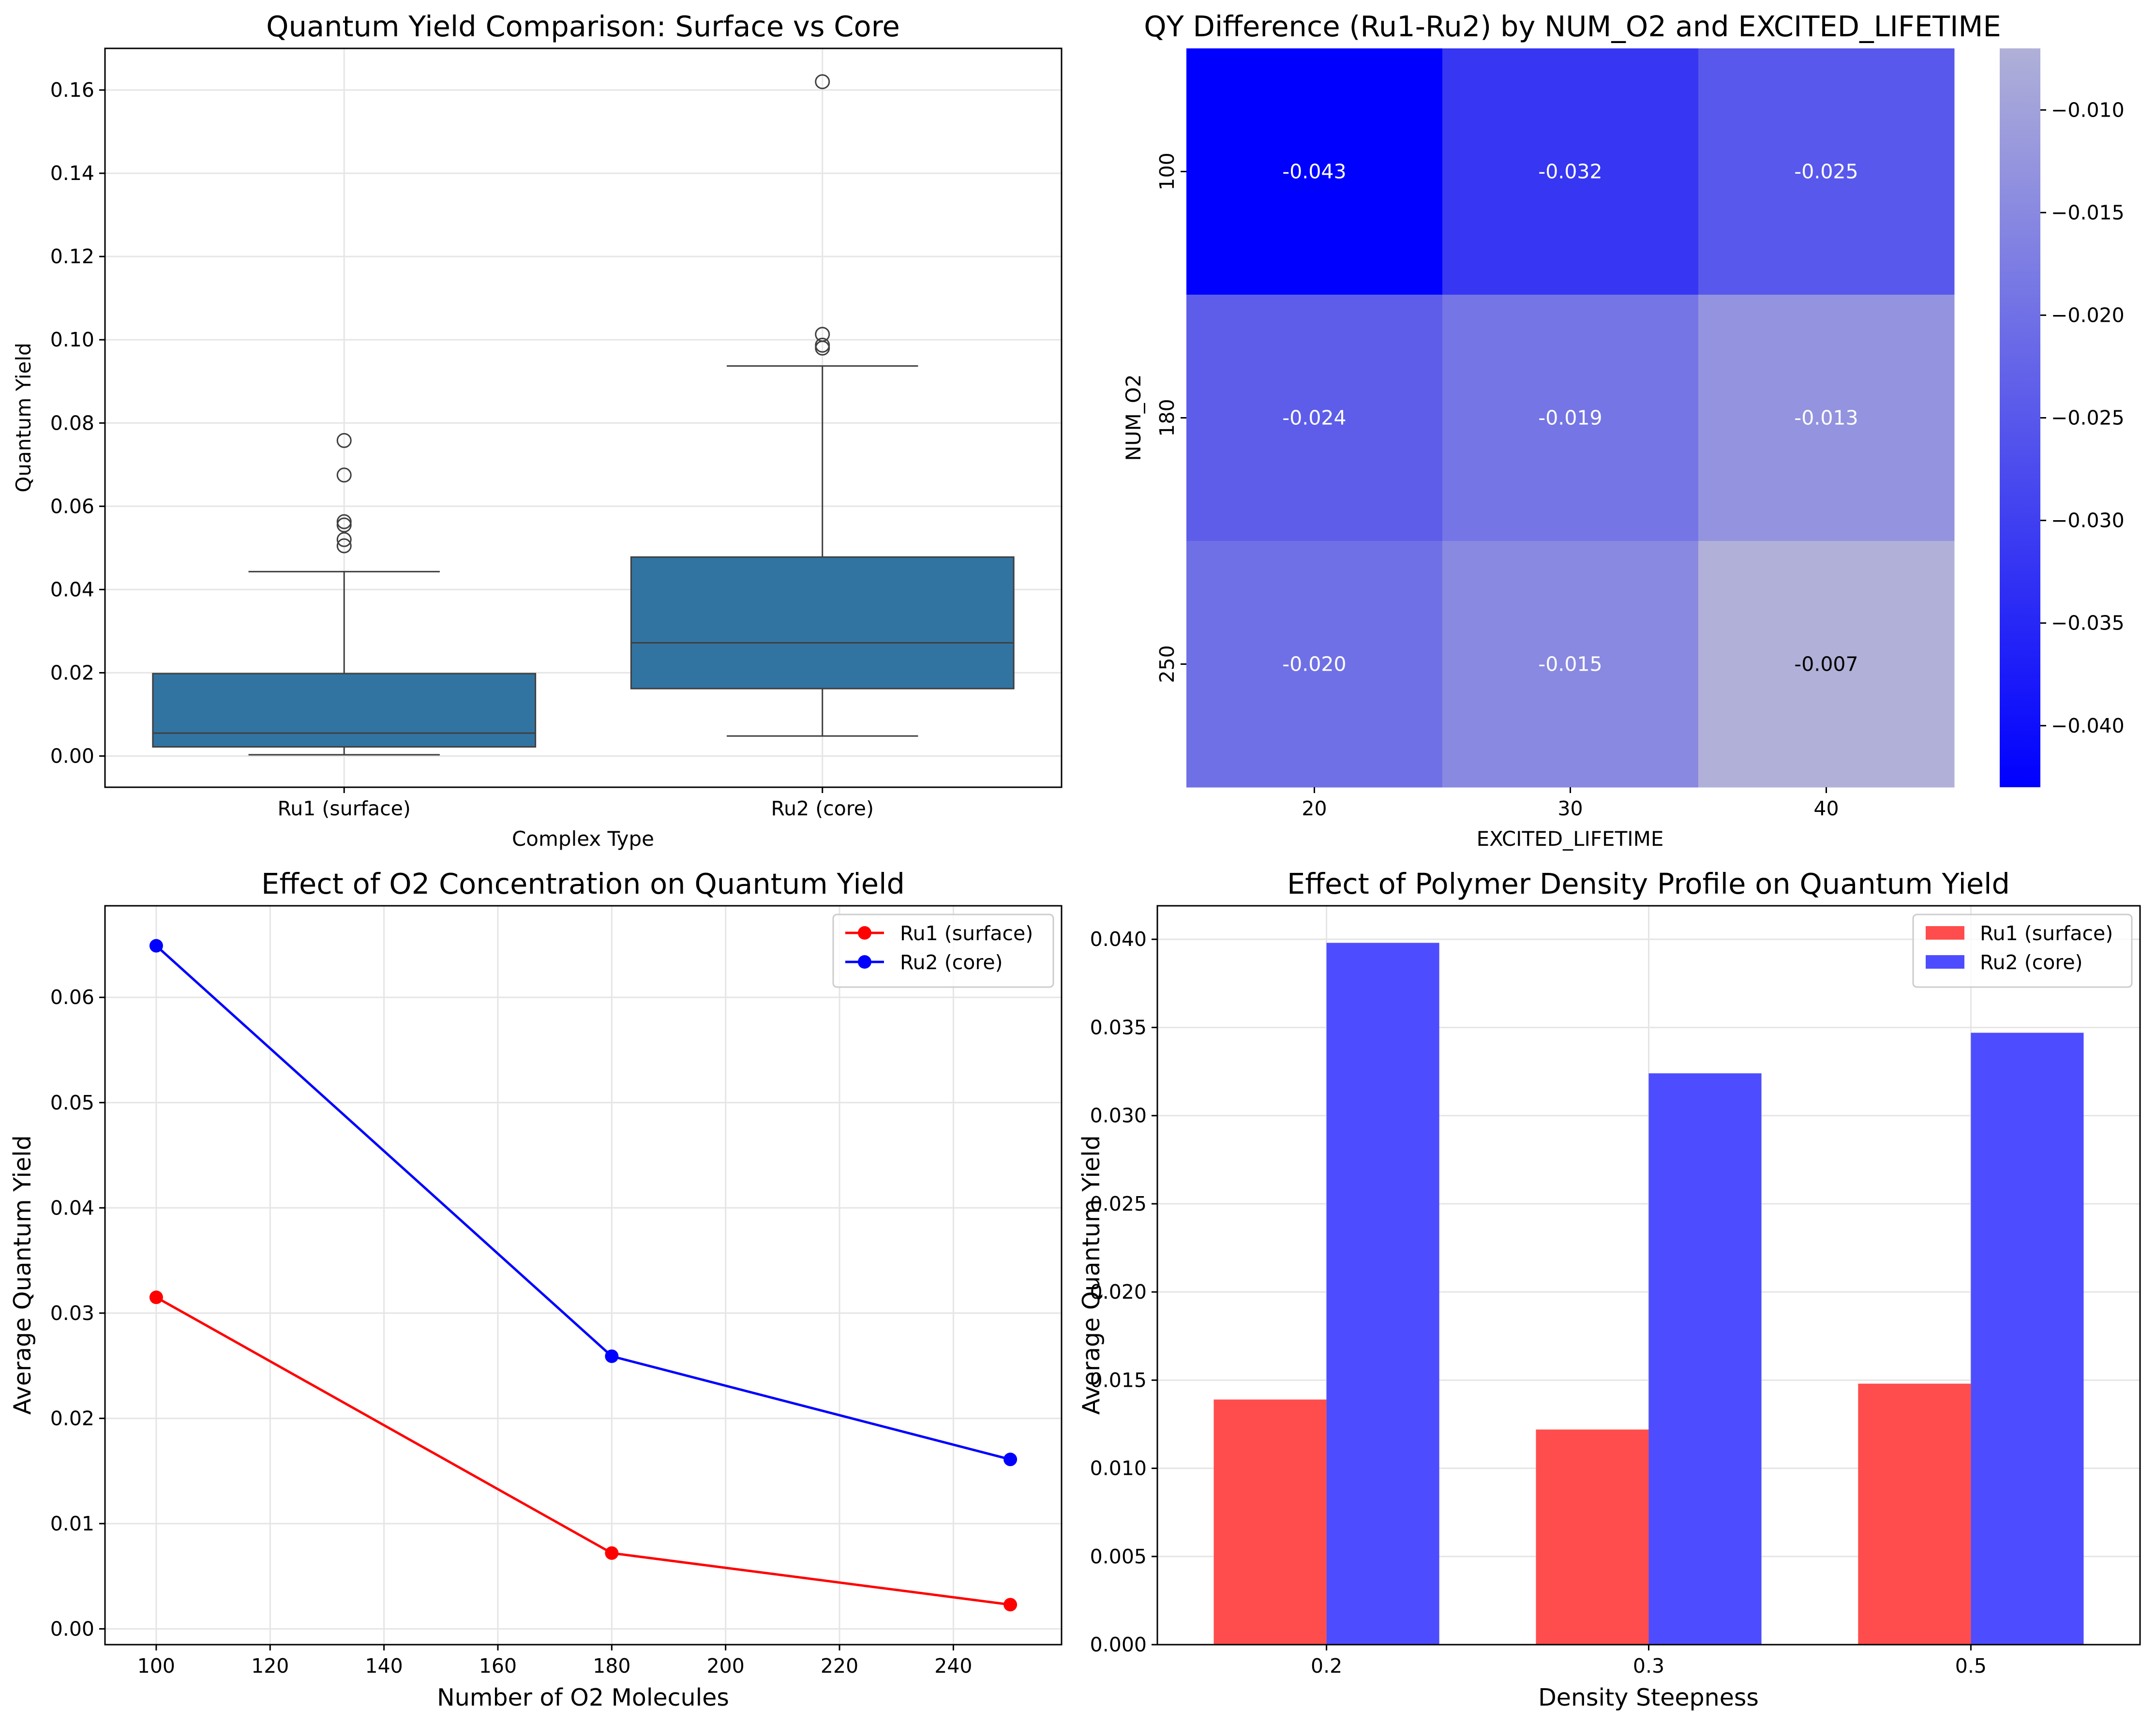  Describe the element at coordinates (72, 173) in the screenshot. I see `y-tick-label: 0.14` at that location.